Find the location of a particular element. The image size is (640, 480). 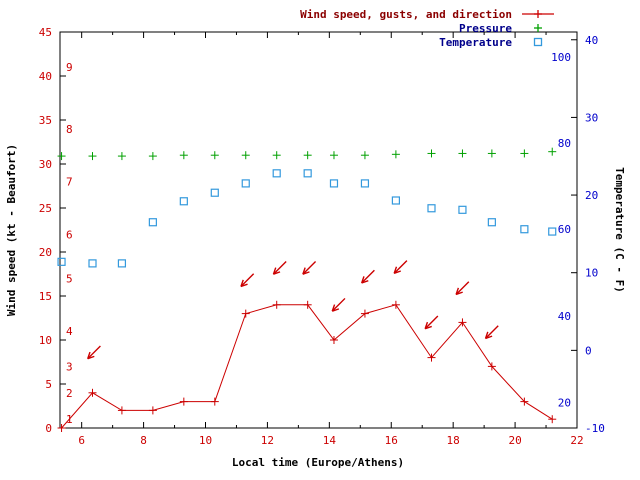

legend-item-wind: Wind speed, gusts, and direction is located at coordinates (428, 14).